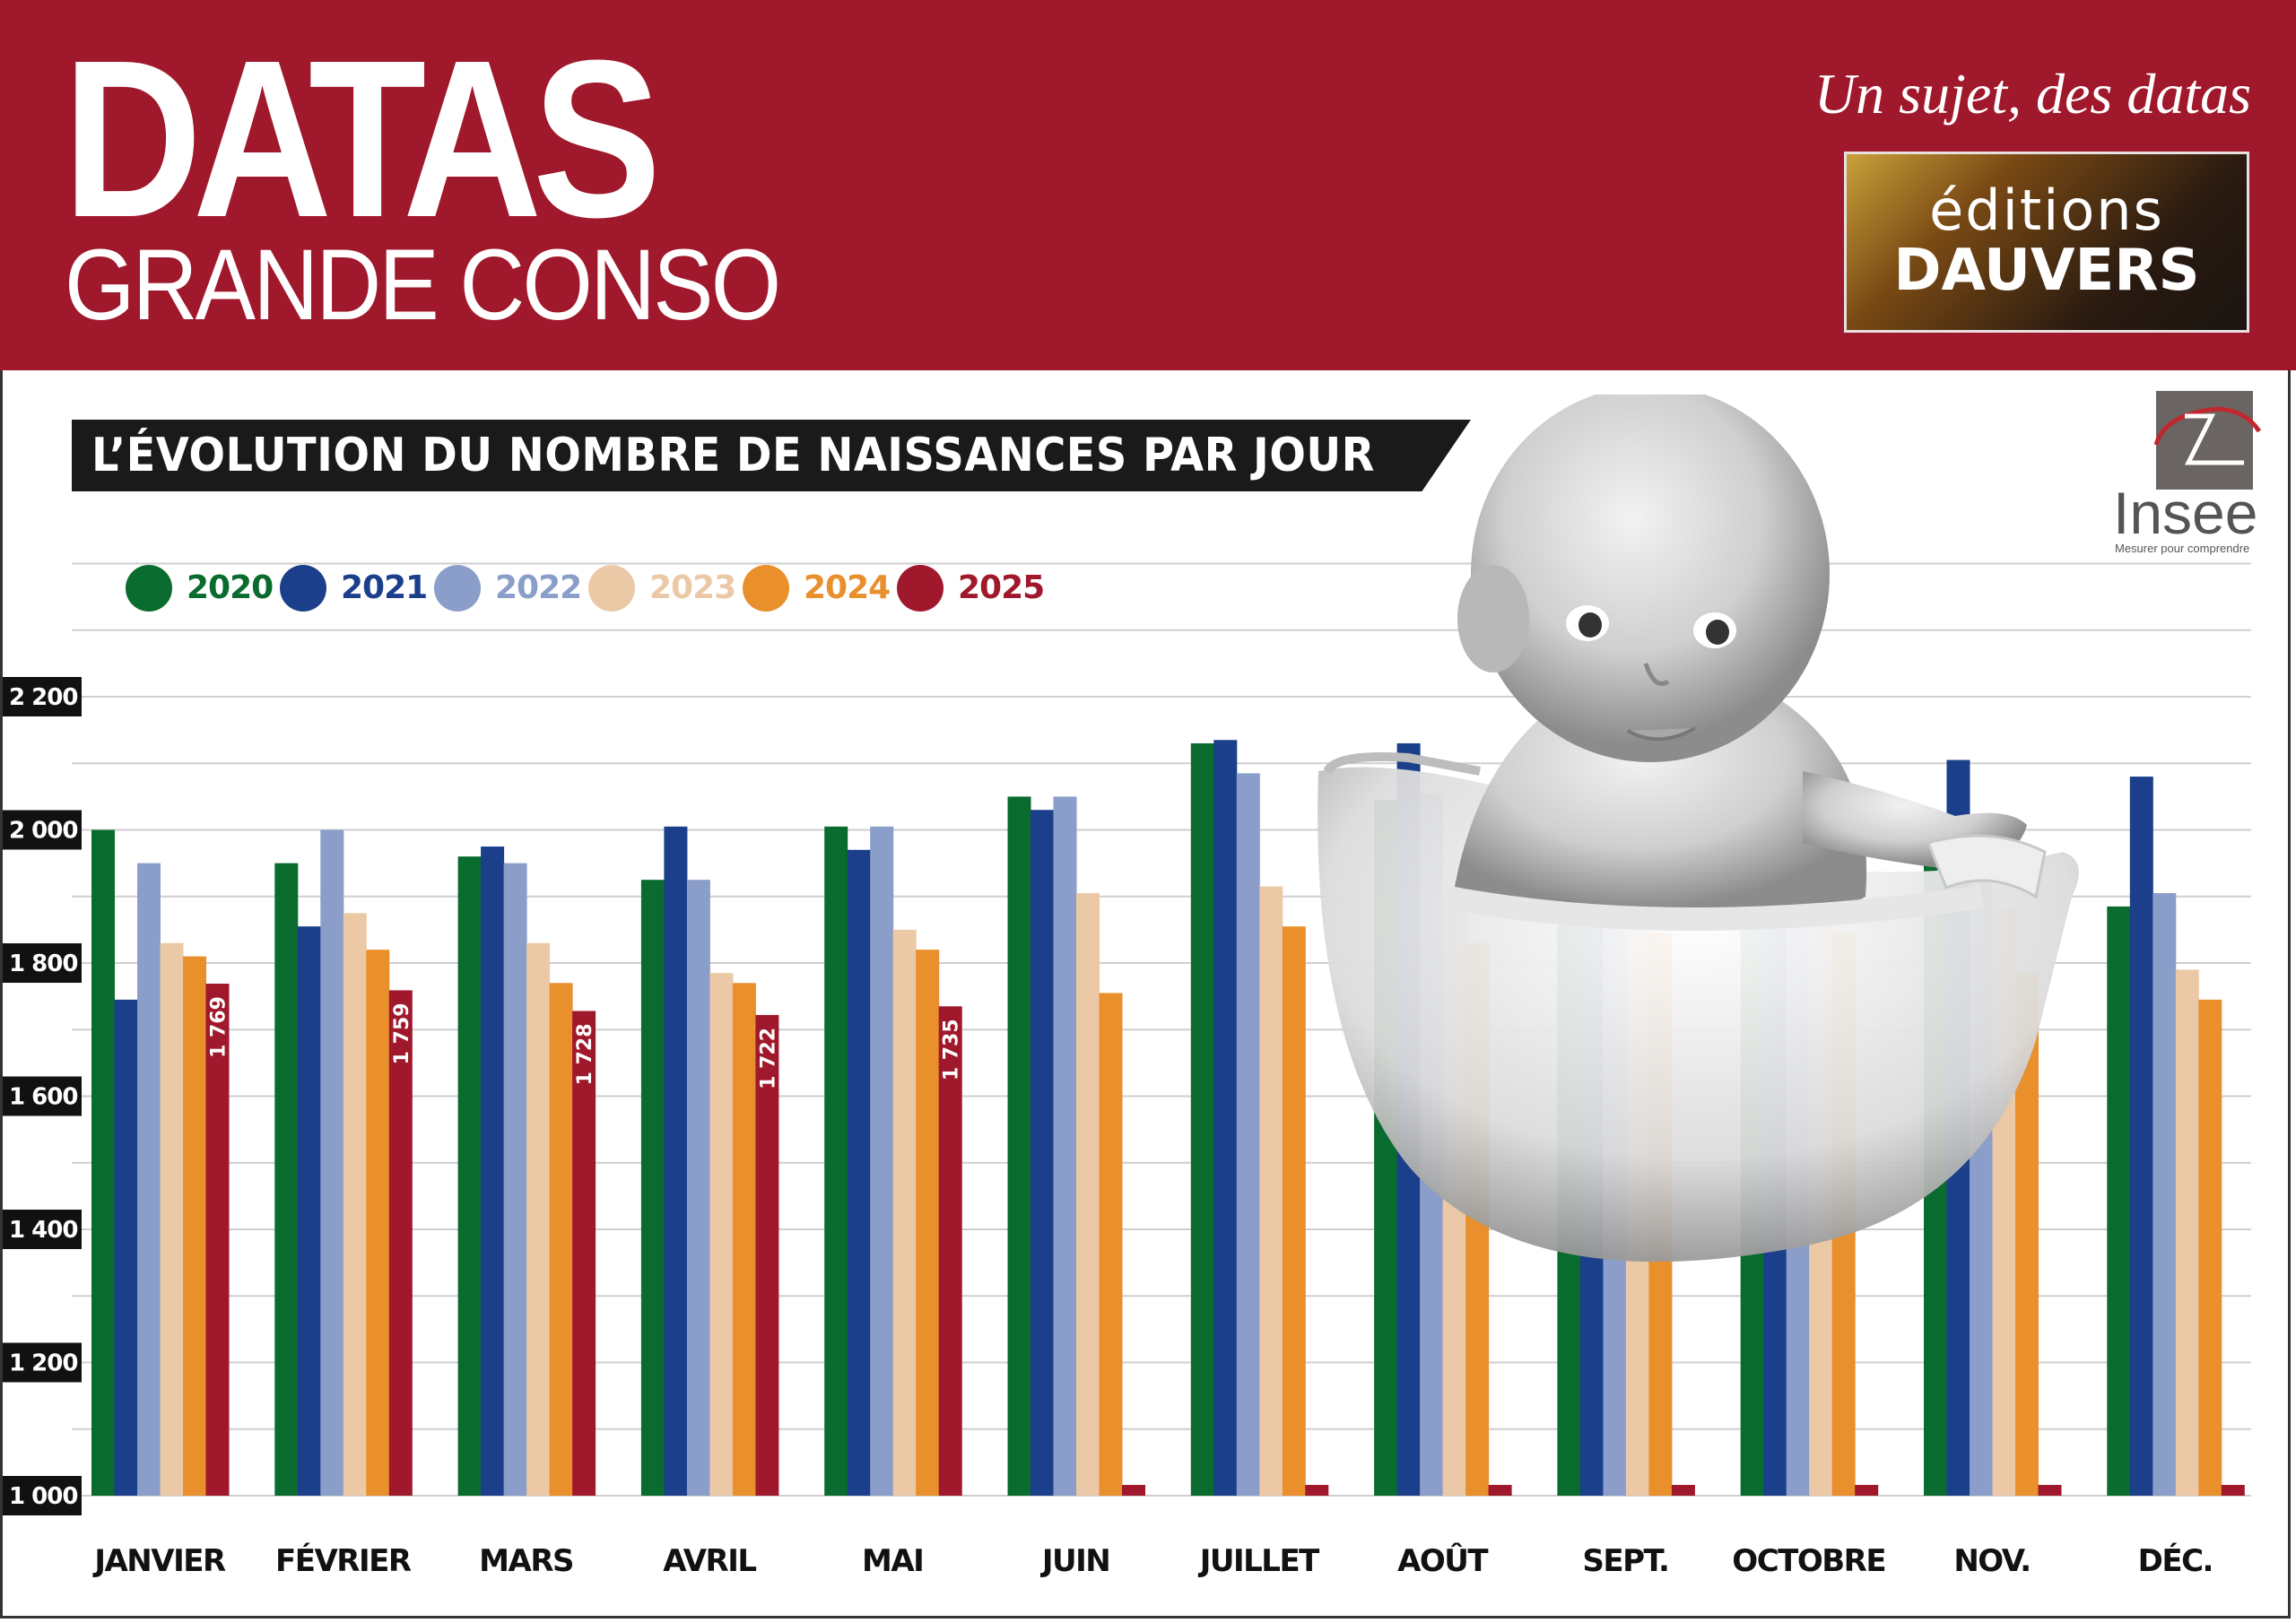 Image resolution: width=2296 pixels, height=1623 pixels. I want to click on insee-tagline: Mesurer pour comprendre, so click(2182, 548).